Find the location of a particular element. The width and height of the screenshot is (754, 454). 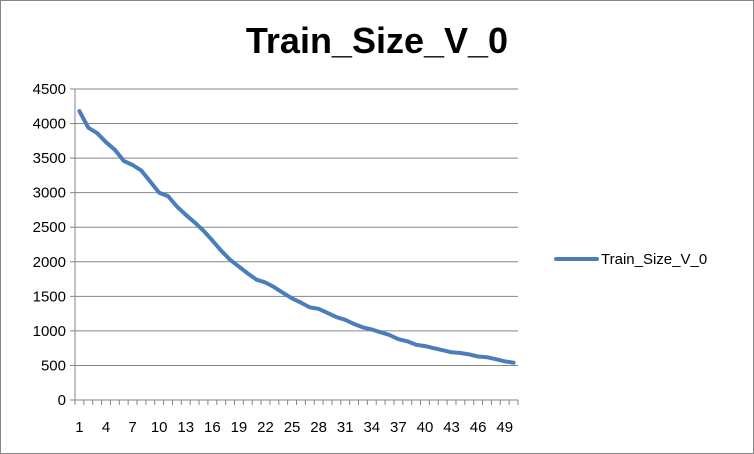

x-tick-label: 31 is located at coordinates (345, 427).